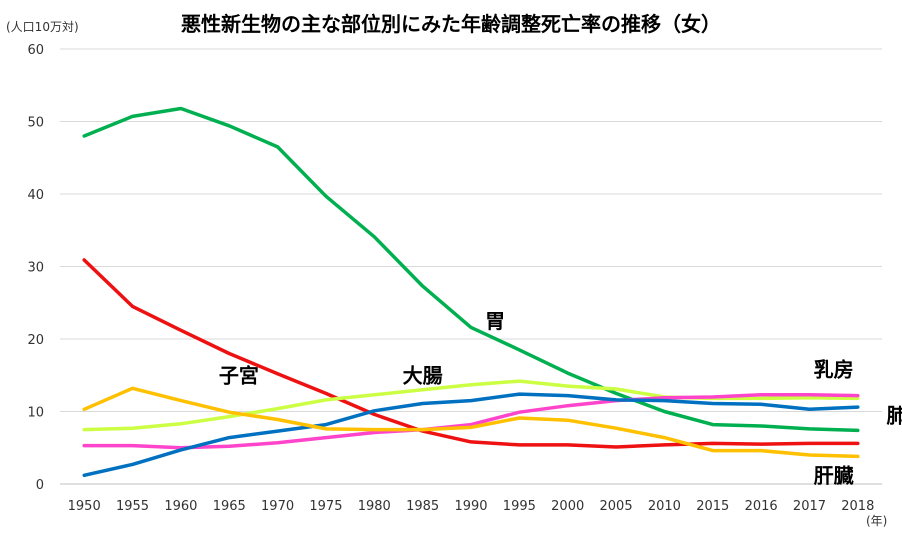 Image resolution: width=902 pixels, height=534 pixels. I want to click on series-label: 子宮, so click(239, 376).